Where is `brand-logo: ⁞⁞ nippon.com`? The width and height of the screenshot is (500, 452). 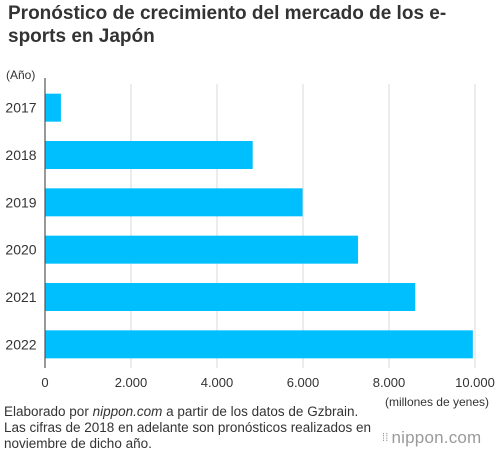 brand-logo: ⁞⁞ nippon.com is located at coordinates (431, 438).